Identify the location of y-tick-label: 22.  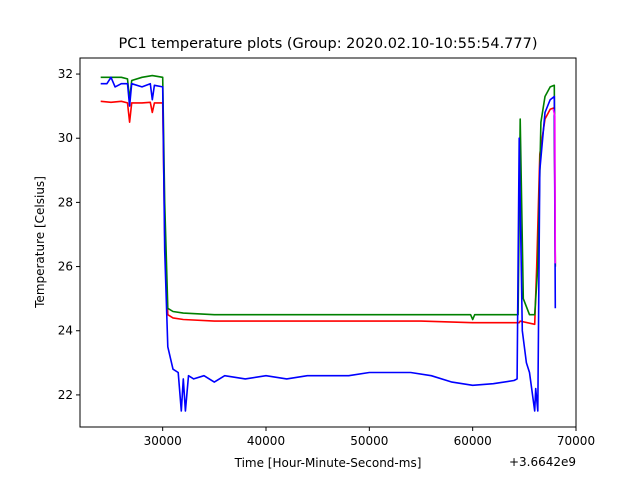
(65, 395).